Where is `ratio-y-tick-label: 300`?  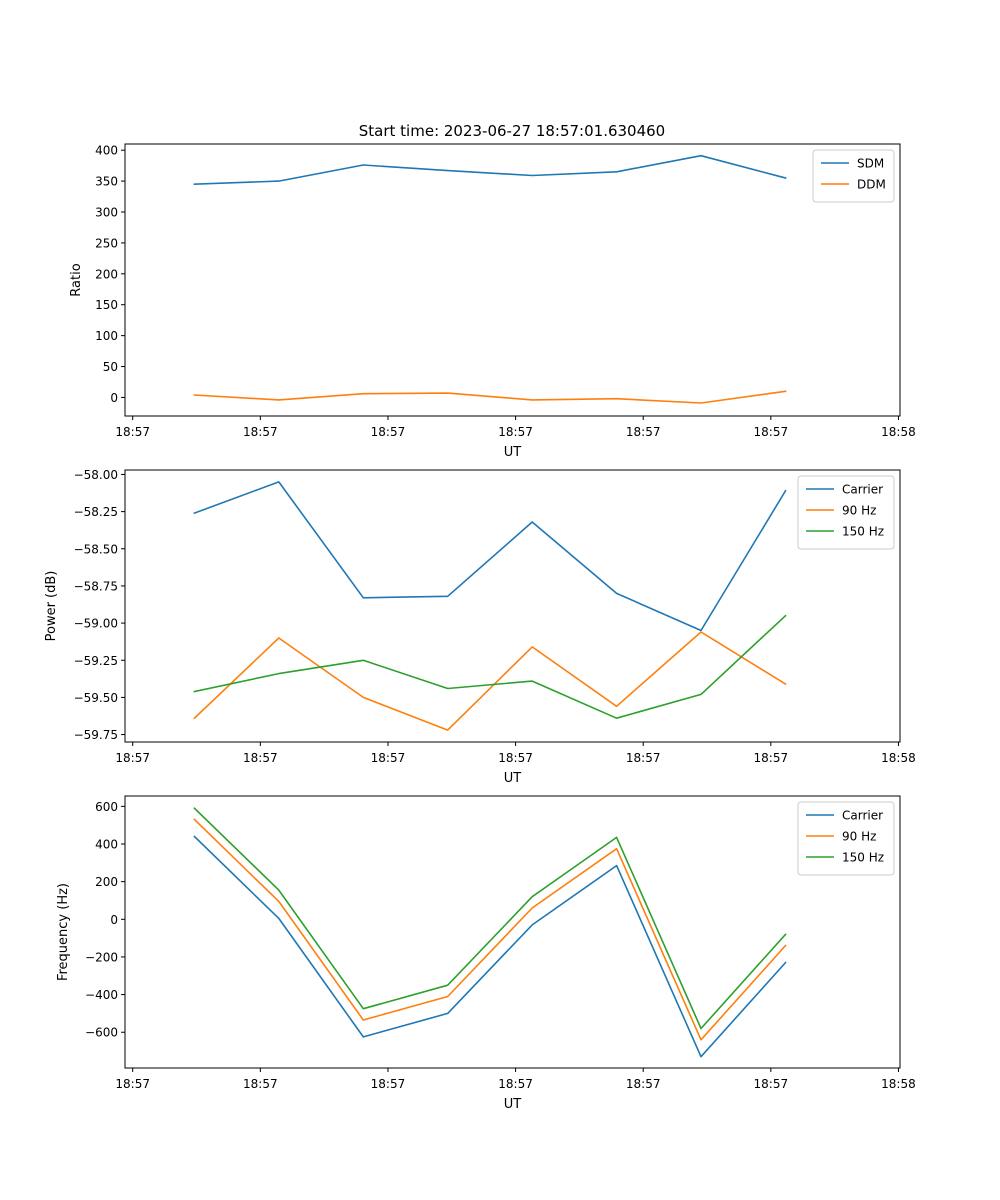 ratio-y-tick-label: 300 is located at coordinates (106, 213).